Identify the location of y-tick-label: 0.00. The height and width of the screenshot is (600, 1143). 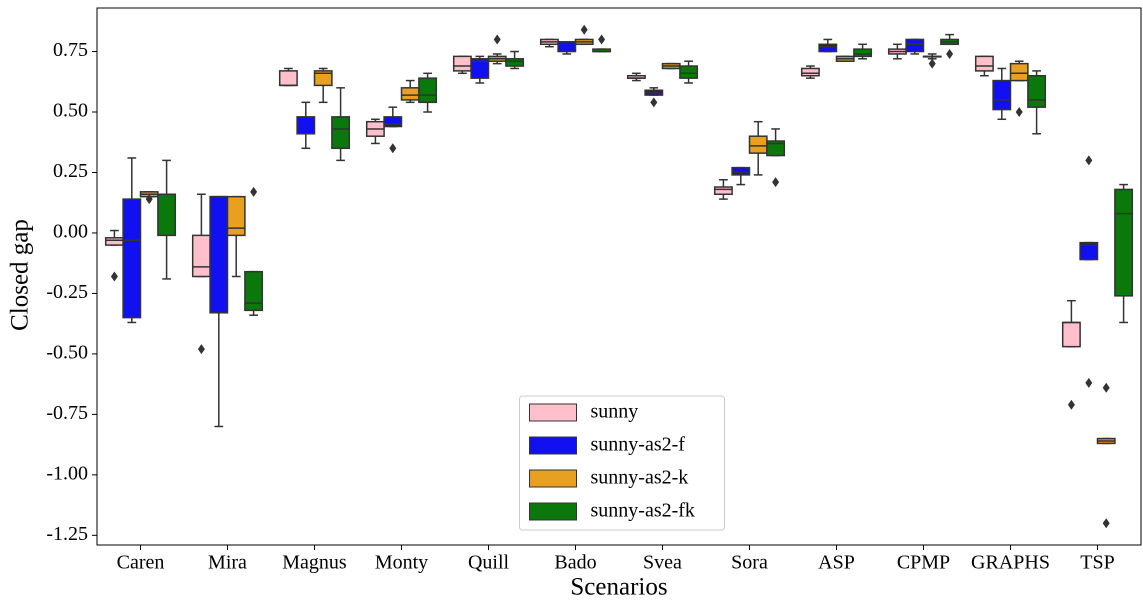
(70, 232).